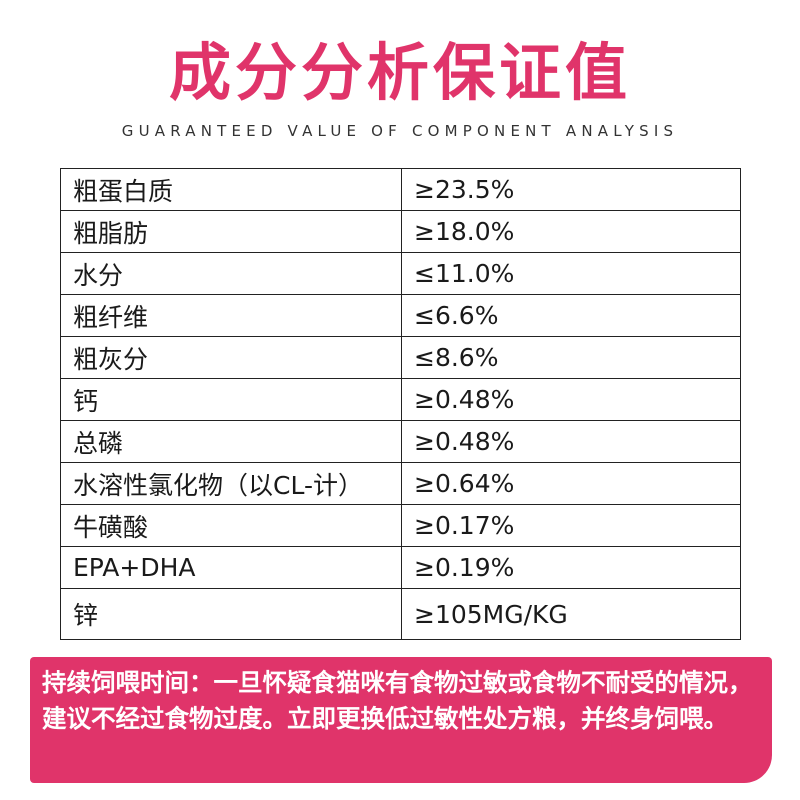 The width and height of the screenshot is (800, 800). I want to click on component-name: 粗纤维, so click(231, 315).